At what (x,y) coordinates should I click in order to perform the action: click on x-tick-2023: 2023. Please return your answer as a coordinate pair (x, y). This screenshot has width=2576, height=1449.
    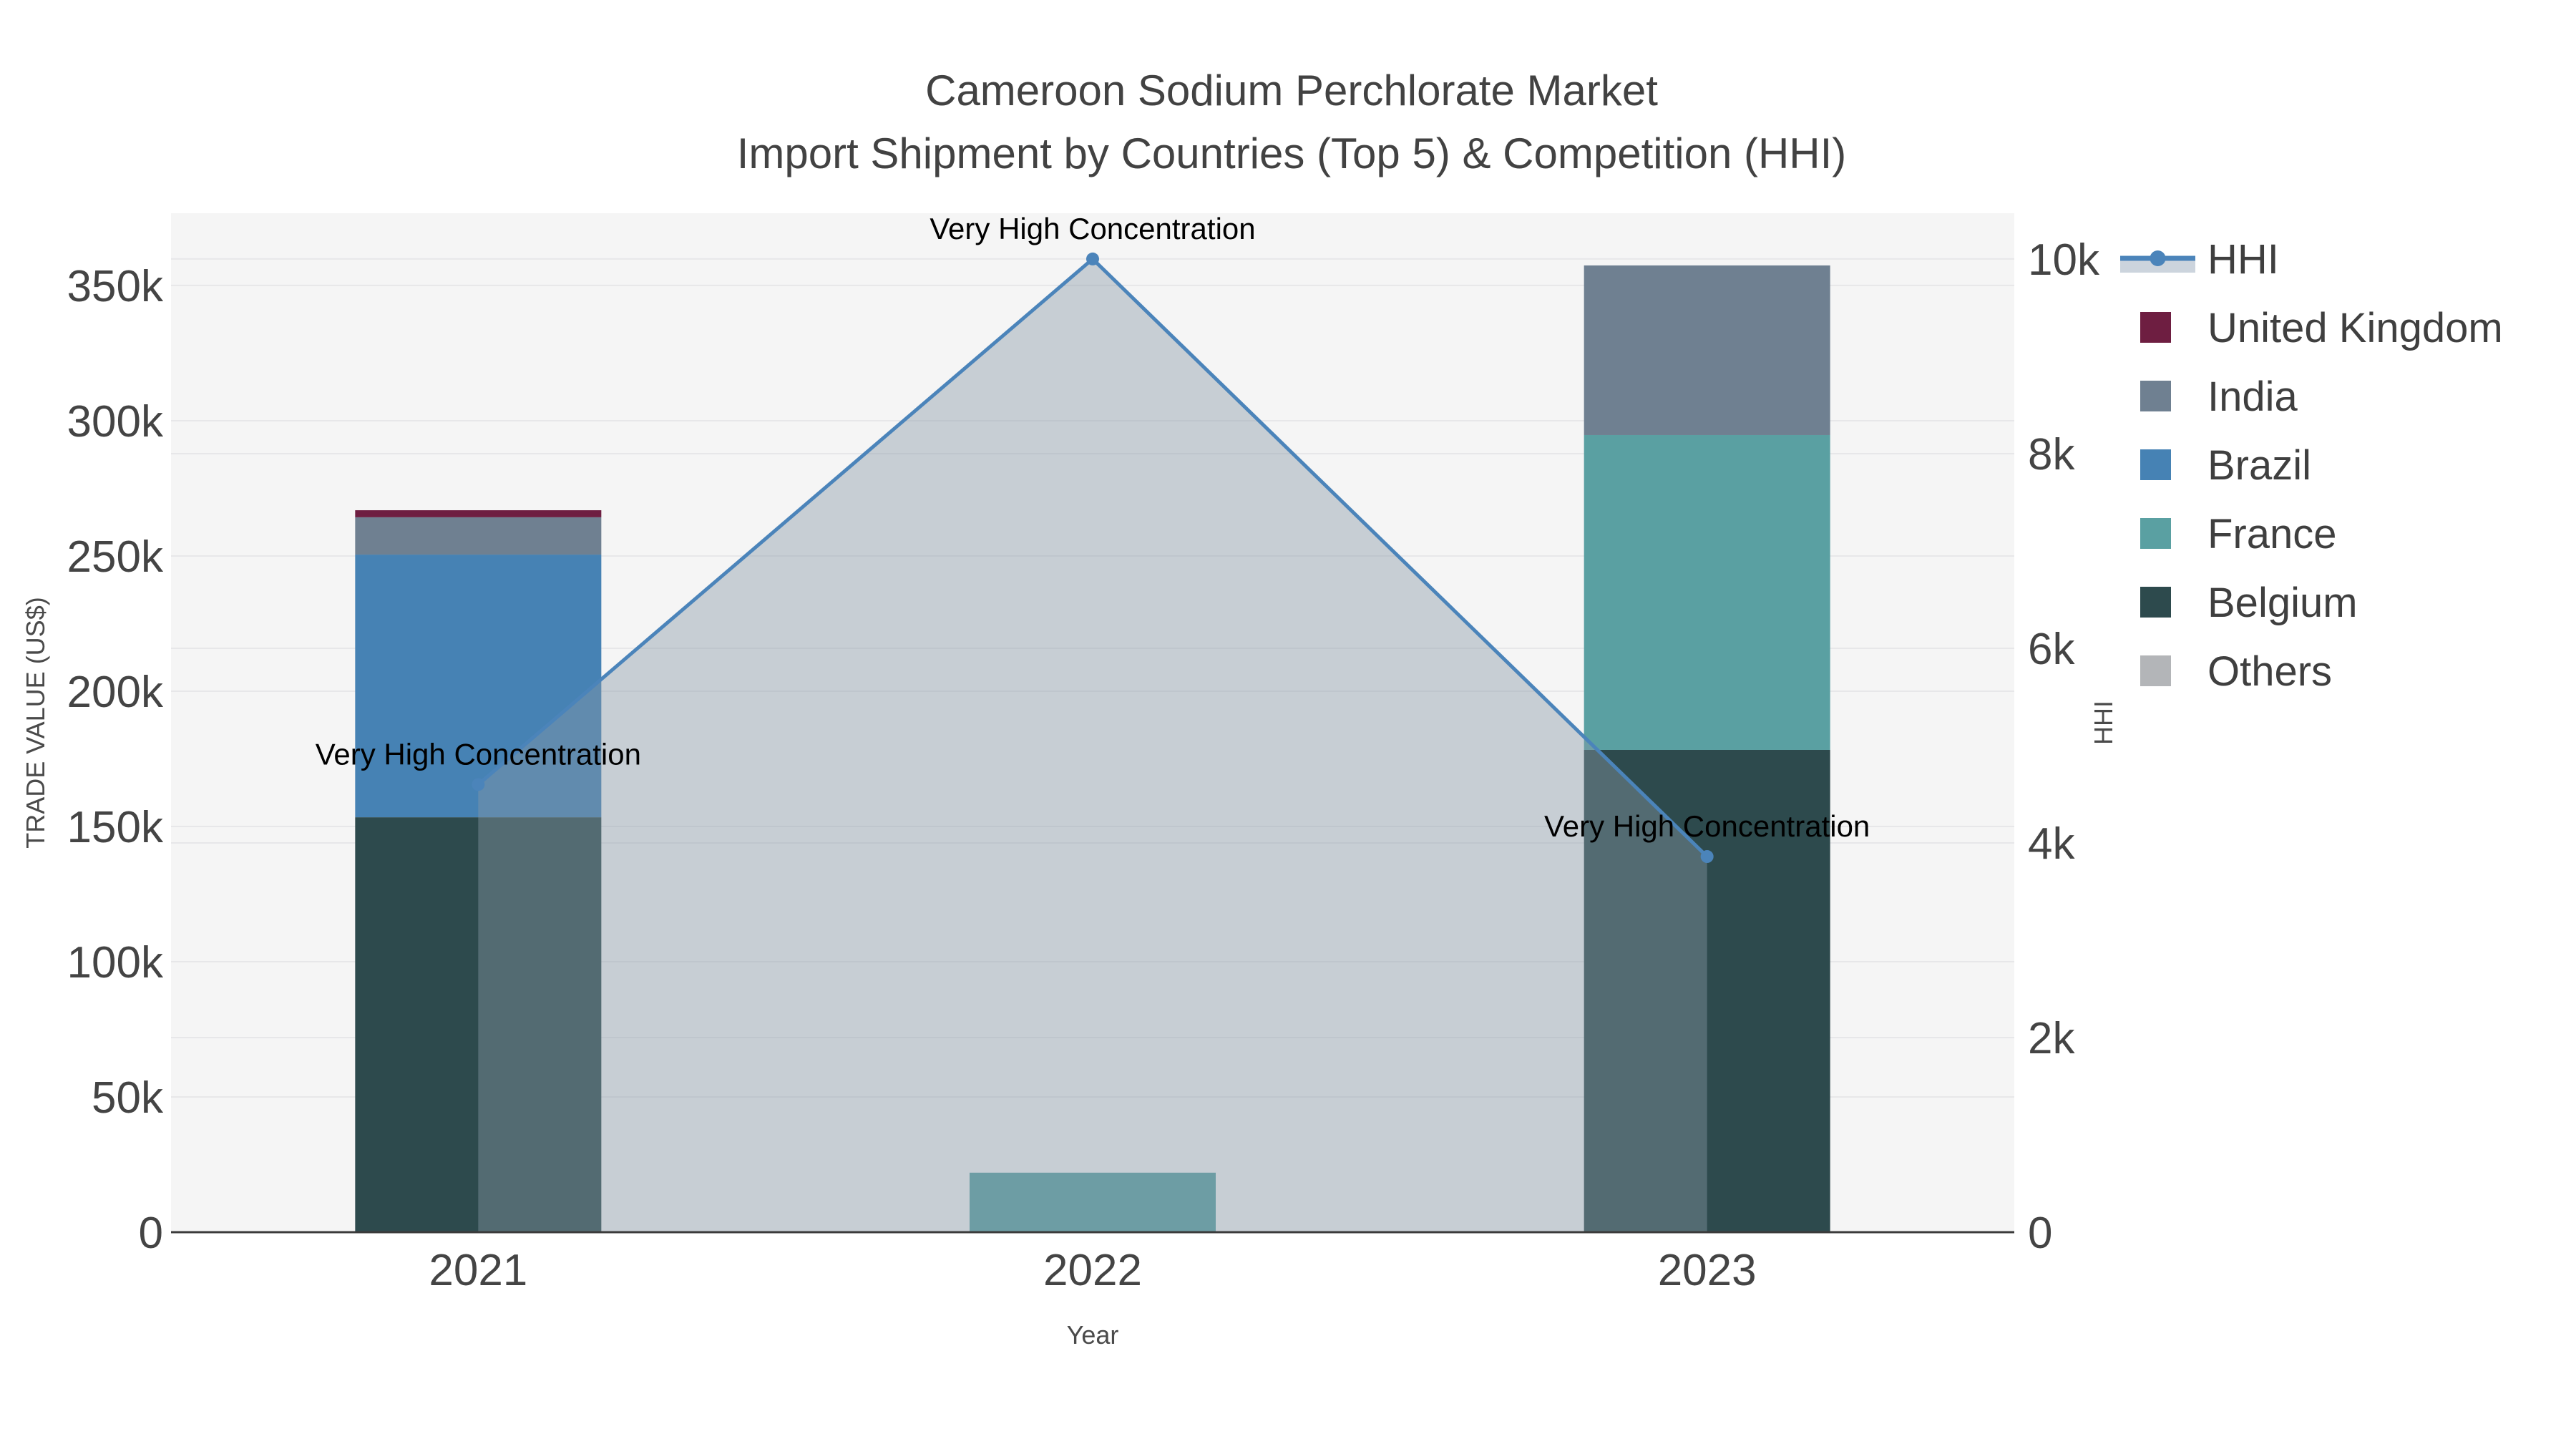
    Looking at the image, I should click on (1707, 1270).